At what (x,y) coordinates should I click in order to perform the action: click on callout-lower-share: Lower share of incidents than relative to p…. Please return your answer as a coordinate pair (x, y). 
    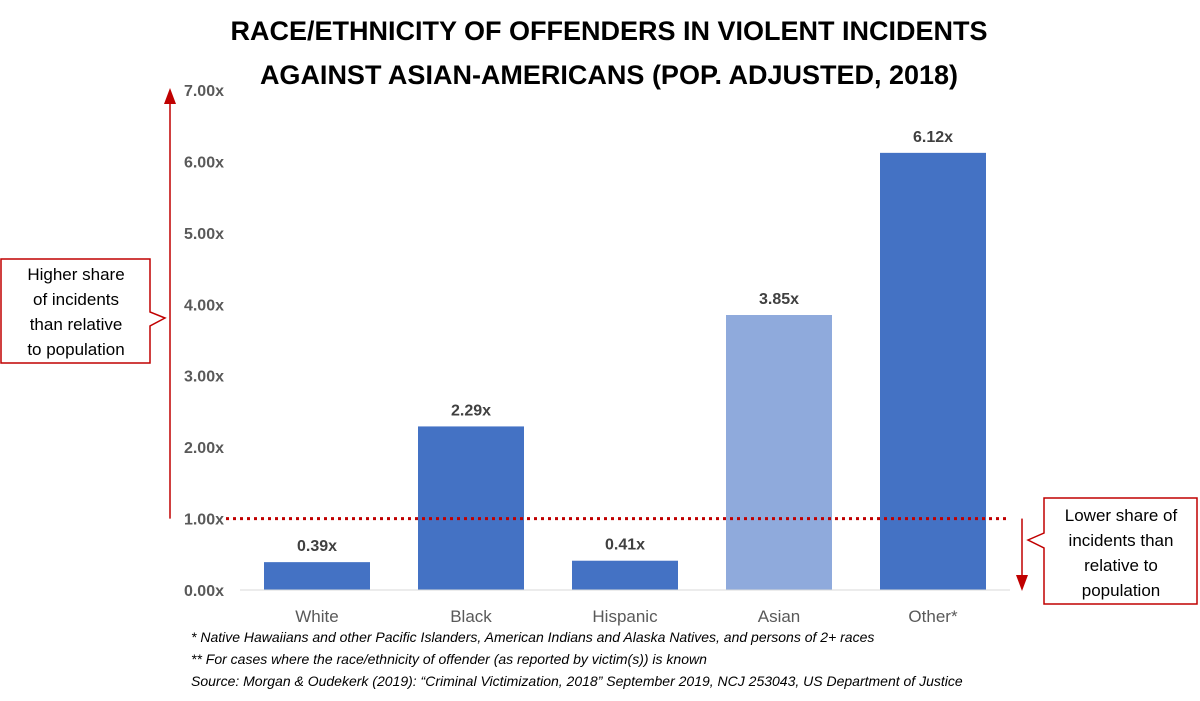
    Looking at the image, I should click on (1112, 551).